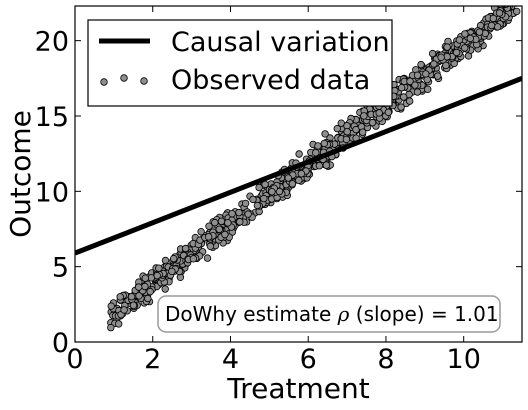 This screenshot has height=410, width=528. I want to click on legend-box, so click(240, 63).